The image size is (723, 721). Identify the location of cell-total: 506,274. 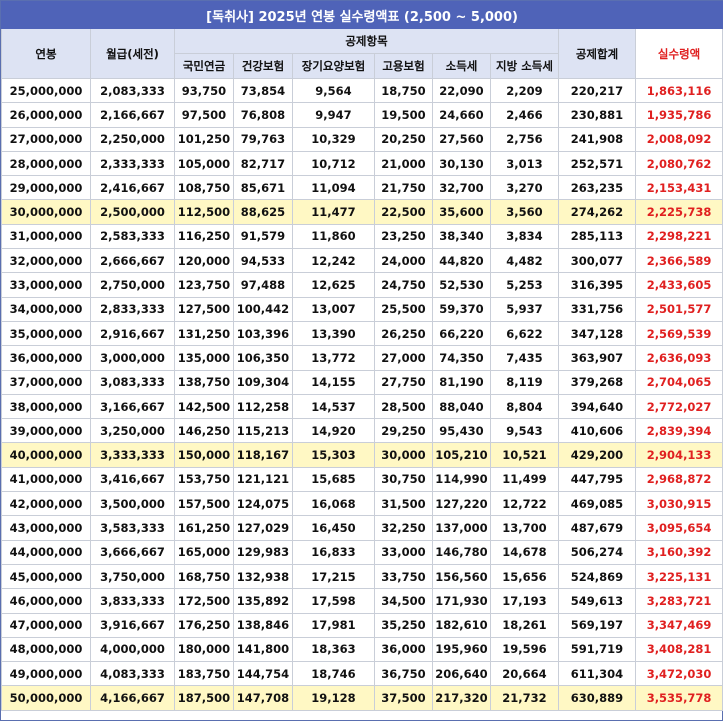
(597, 552).